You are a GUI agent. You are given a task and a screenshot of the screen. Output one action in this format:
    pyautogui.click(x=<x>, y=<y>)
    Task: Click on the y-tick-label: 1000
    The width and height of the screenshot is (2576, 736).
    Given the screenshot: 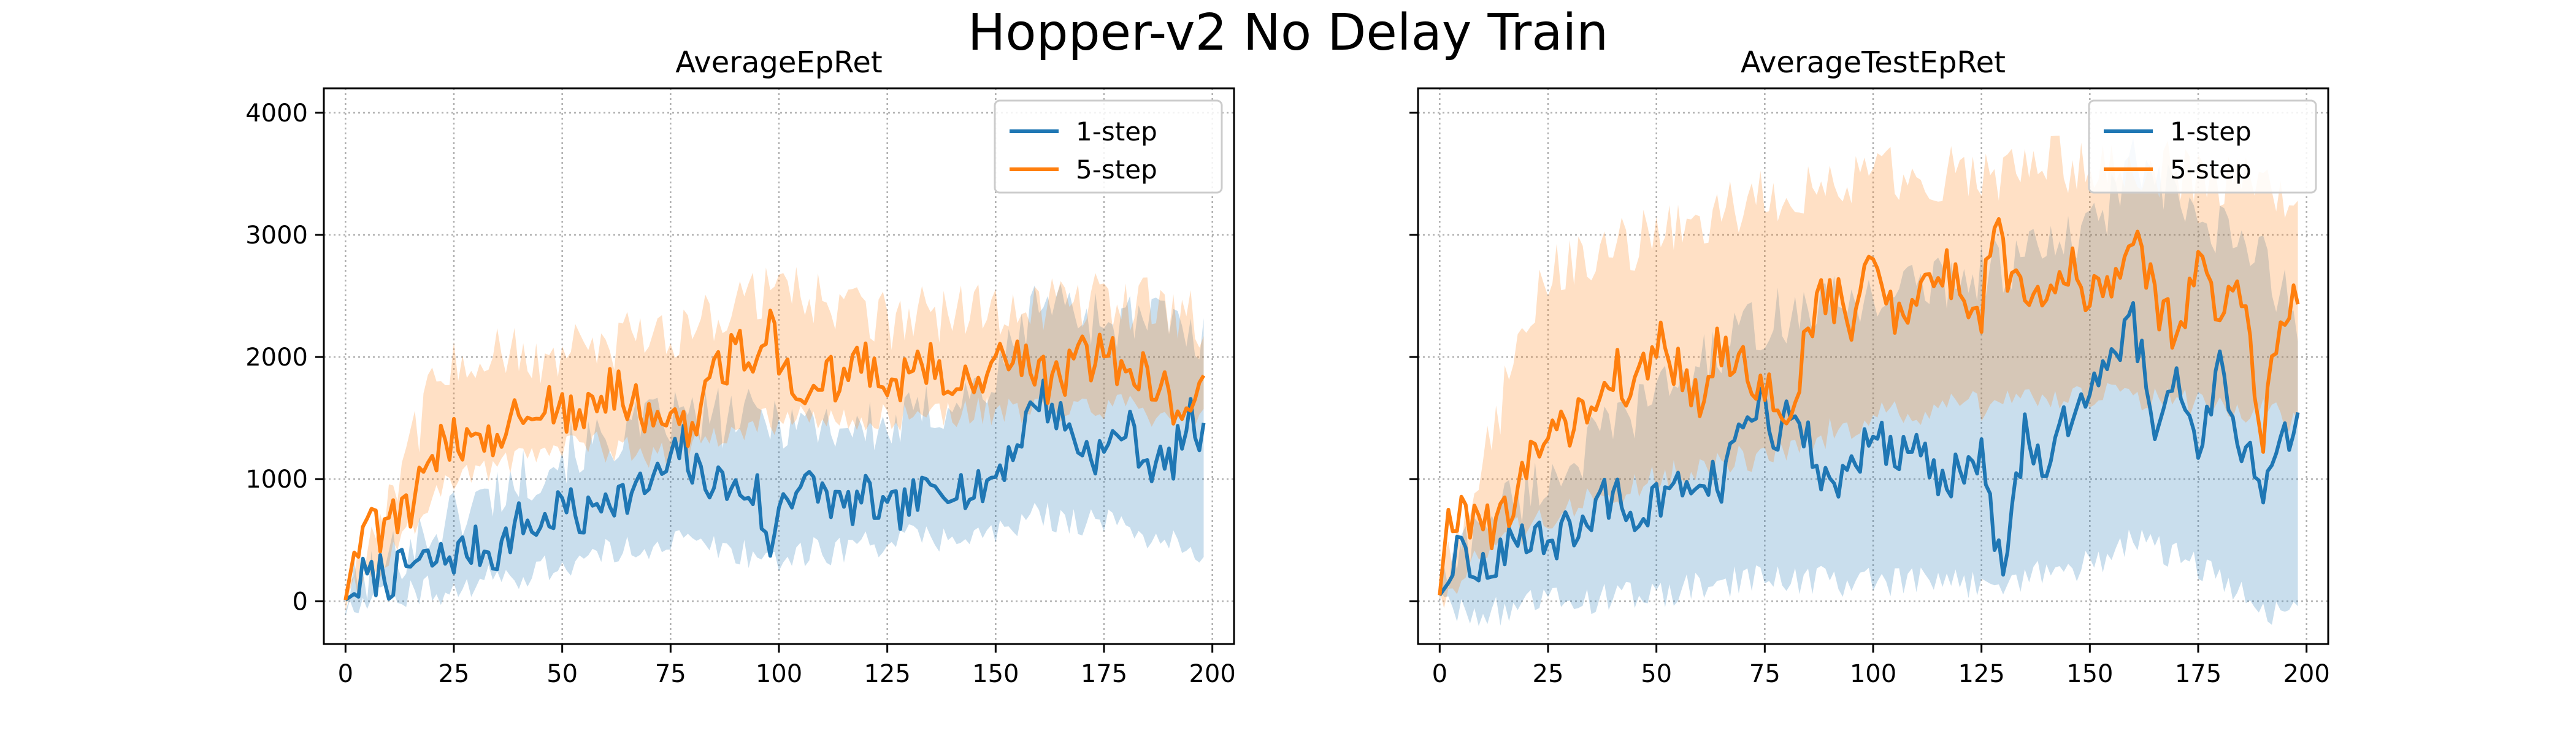 What is the action you would take?
    pyautogui.click(x=276, y=480)
    